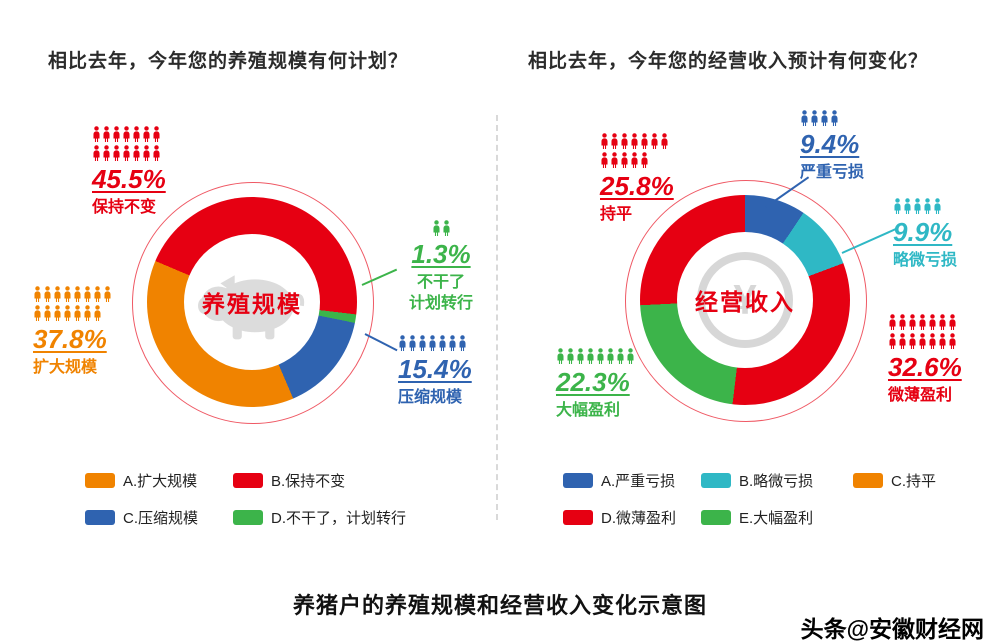  What do you see at coordinates (914, 481) in the screenshot?
I see `legend-label: C.持平` at bounding box center [914, 481].